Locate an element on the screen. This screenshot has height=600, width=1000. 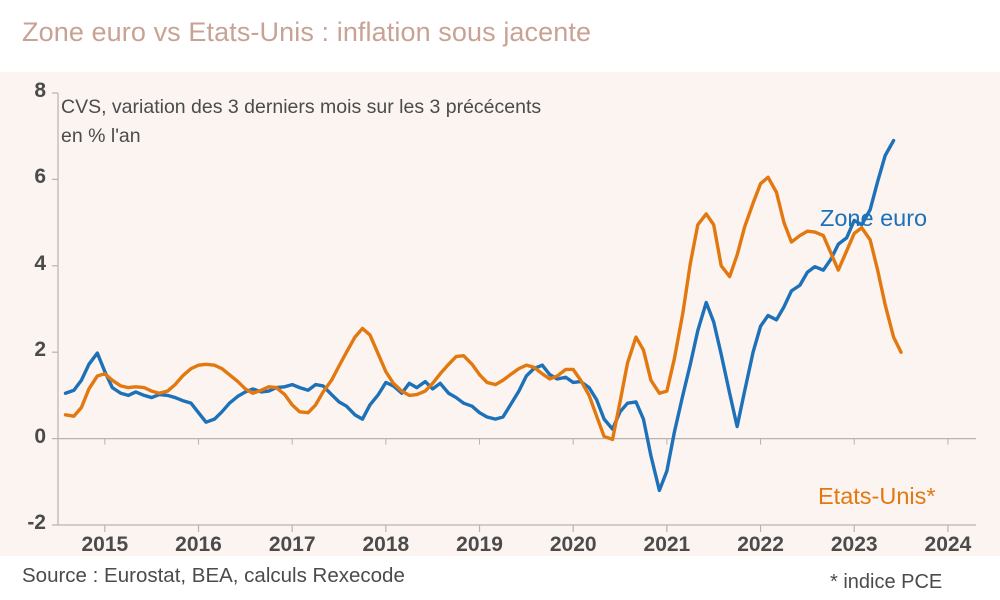
x-tick-label: 2021 is located at coordinates (667, 544).